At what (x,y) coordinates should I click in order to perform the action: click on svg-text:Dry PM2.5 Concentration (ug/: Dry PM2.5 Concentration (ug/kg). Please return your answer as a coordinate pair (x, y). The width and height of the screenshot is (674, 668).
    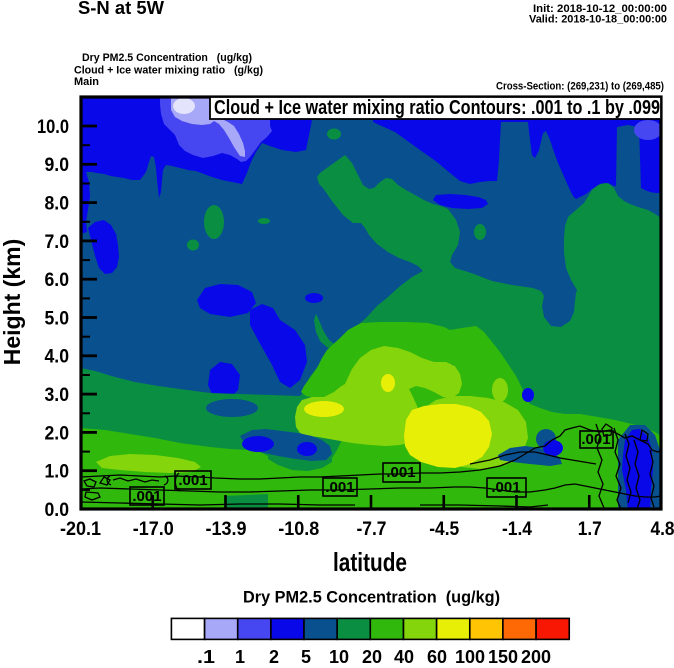
    Looking at the image, I should click on (167, 58).